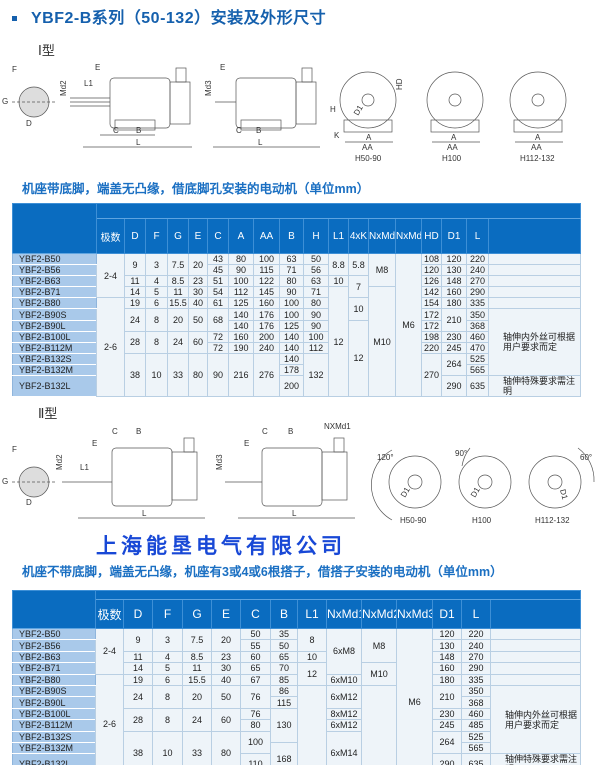 This screenshot has height=765, width=600. I want to click on value-cell: 7, so click(358, 287).